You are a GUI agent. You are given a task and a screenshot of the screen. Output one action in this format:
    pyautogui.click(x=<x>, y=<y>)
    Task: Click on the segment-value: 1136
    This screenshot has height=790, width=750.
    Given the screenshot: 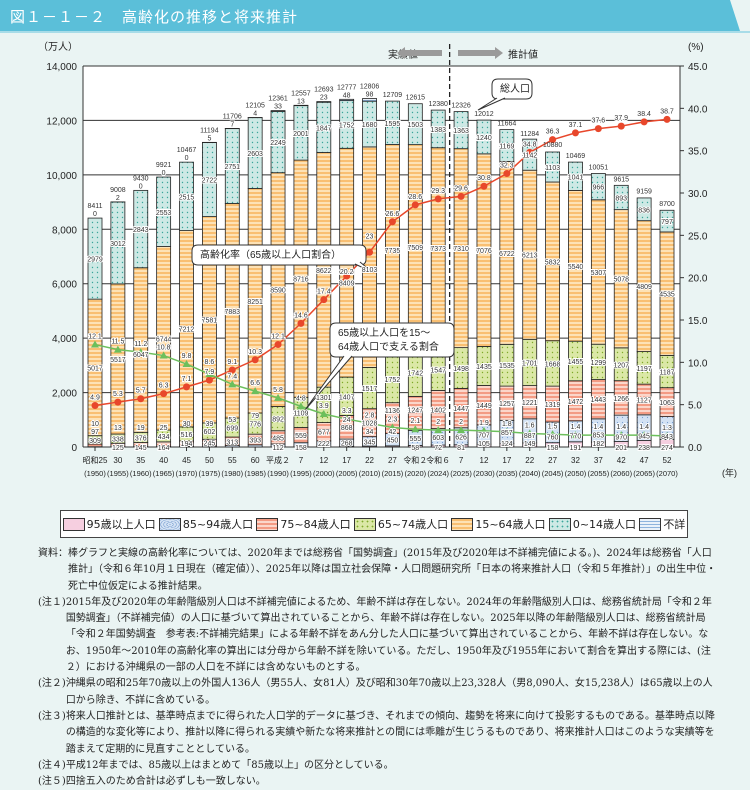 What is the action you would take?
    pyautogui.click(x=392, y=411)
    